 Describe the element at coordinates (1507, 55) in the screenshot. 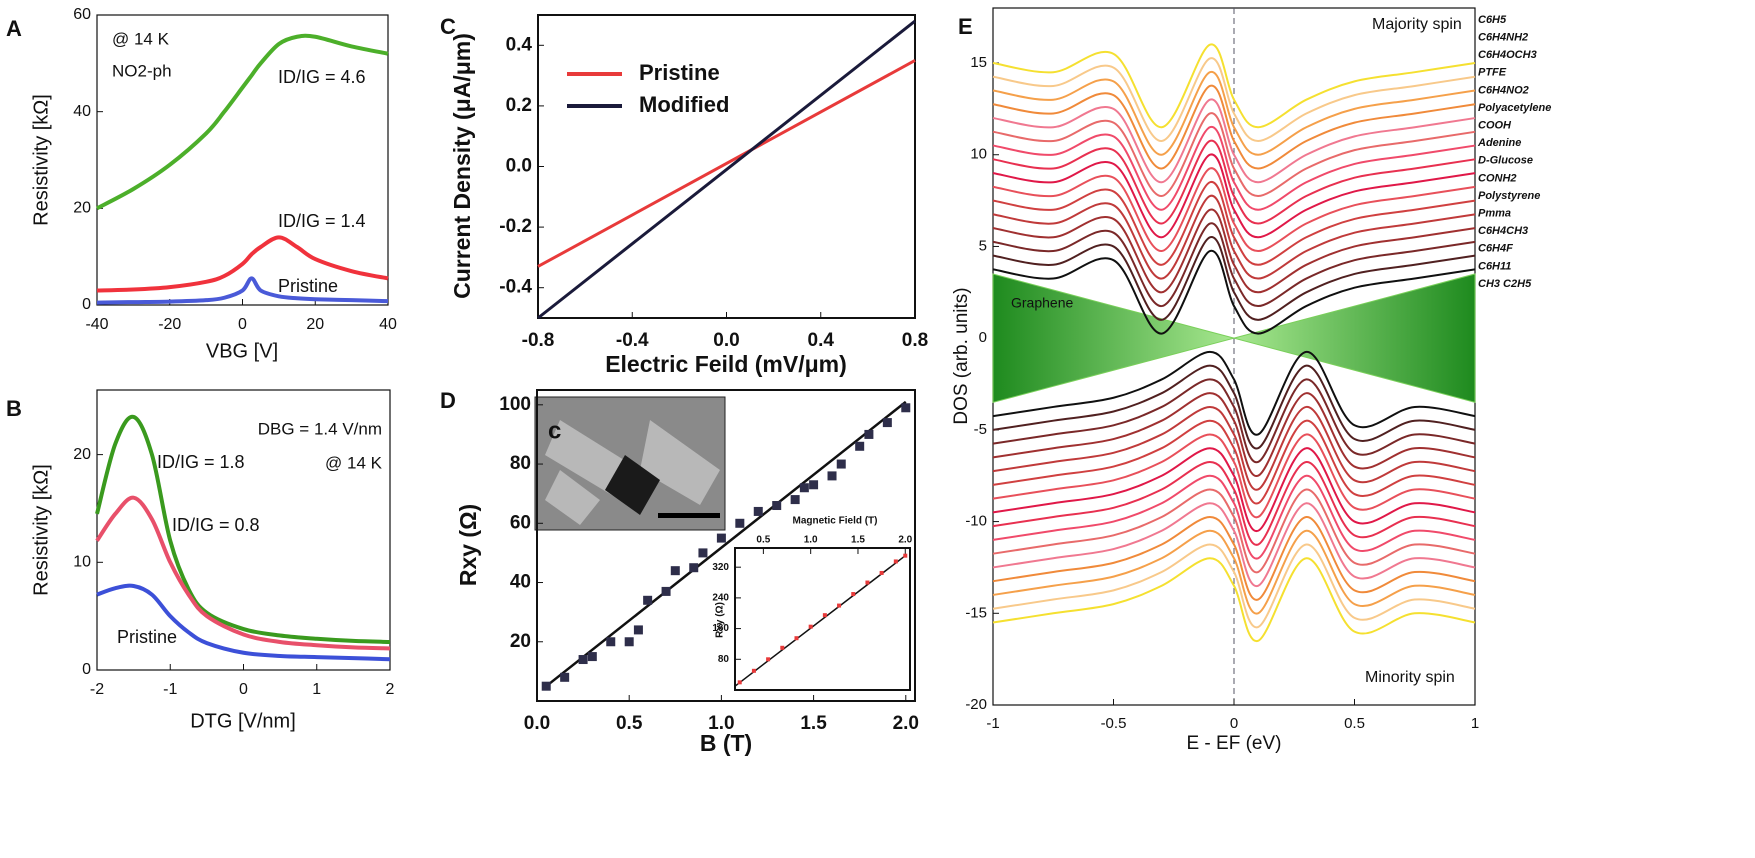

I see `legend-label: C6H4OCH3` at that location.